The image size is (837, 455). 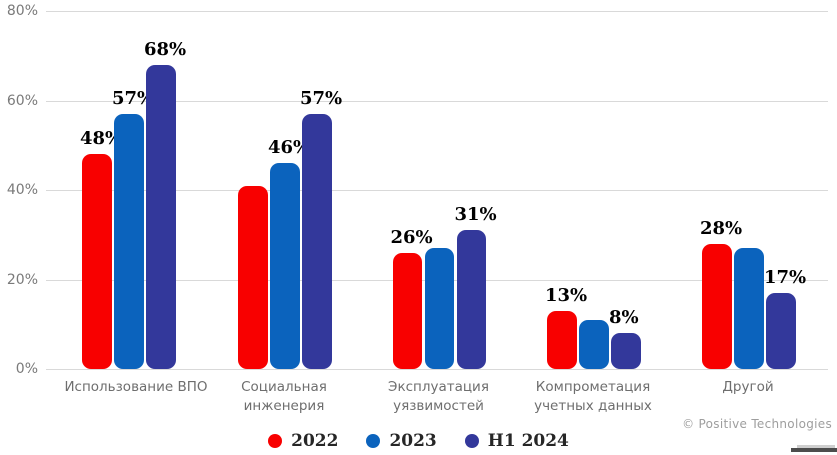 I want to click on legend-label: 2023, so click(x=413, y=441).